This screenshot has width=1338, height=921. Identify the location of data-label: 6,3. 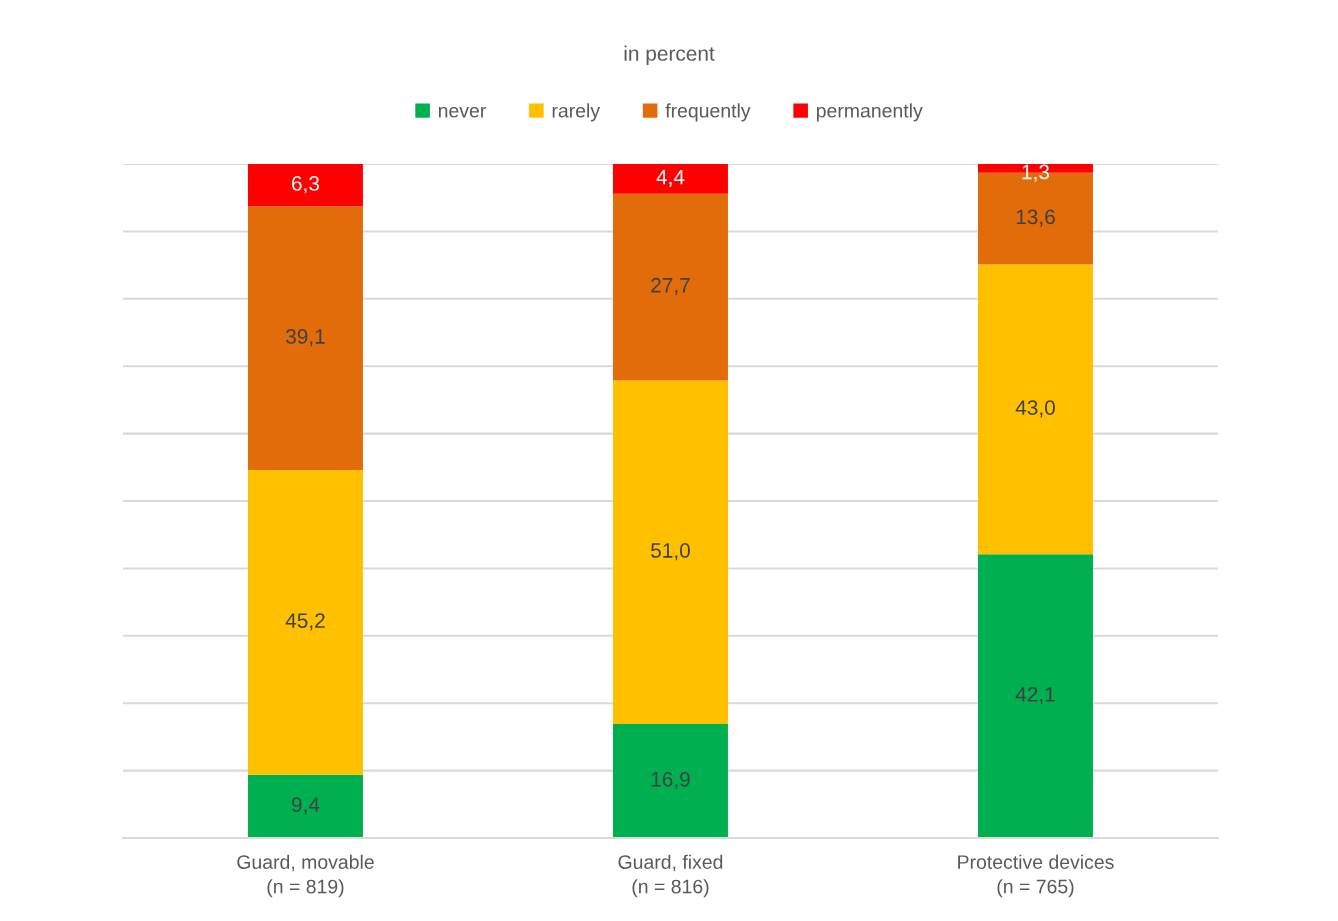
(306, 185).